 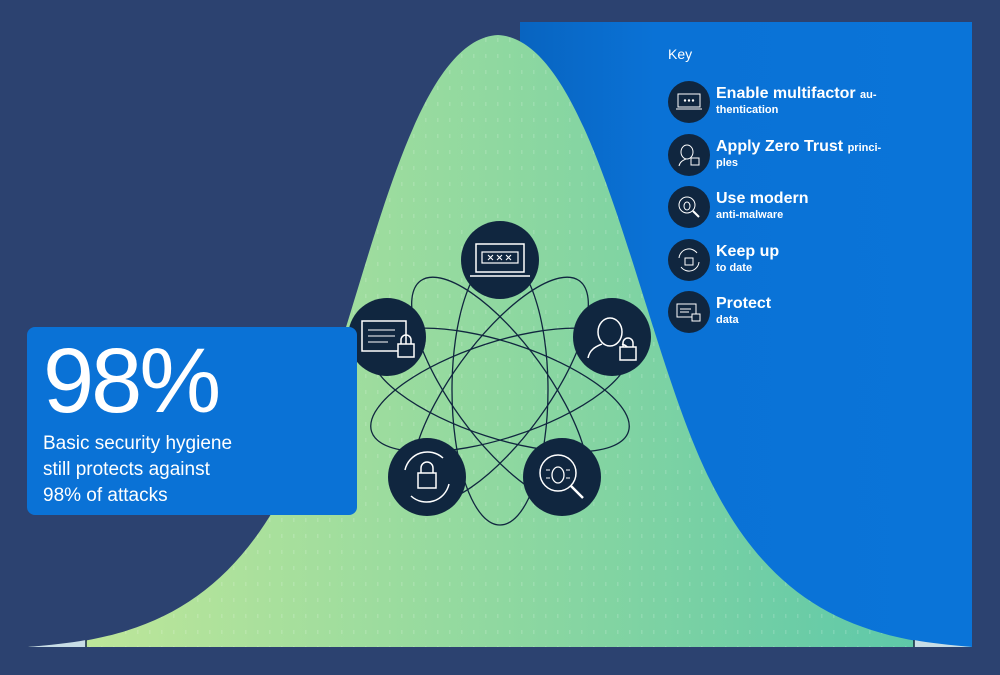 I want to click on key-text: Keep up to date, so click(x=748, y=258).